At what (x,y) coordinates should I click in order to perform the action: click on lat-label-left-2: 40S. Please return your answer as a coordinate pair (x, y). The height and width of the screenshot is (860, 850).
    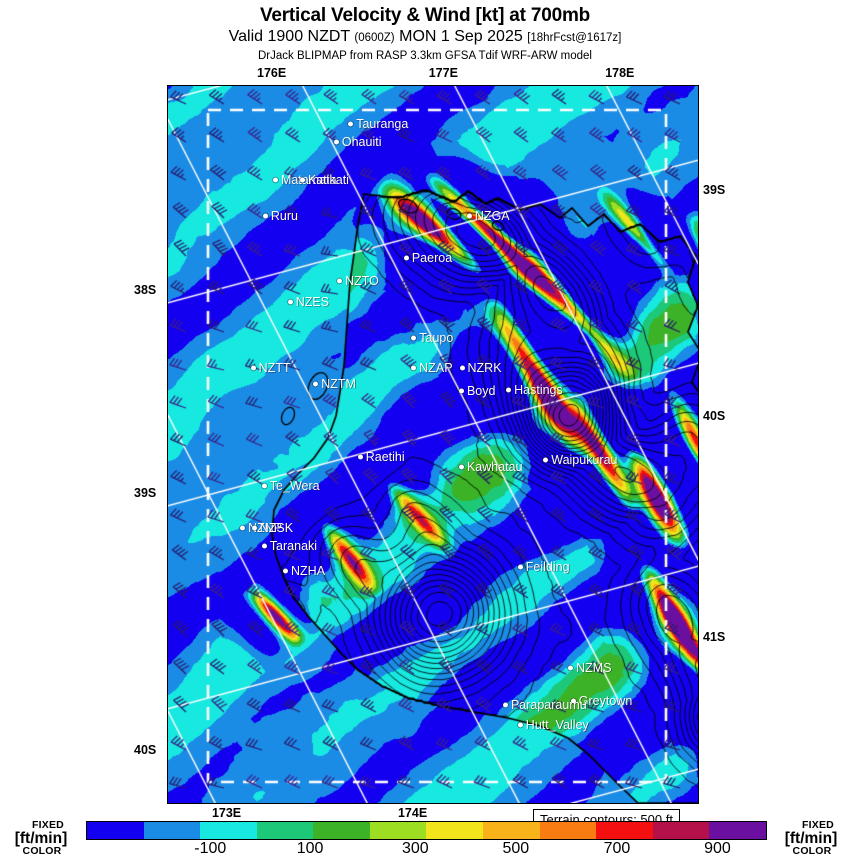
    Looking at the image, I should click on (145, 750).